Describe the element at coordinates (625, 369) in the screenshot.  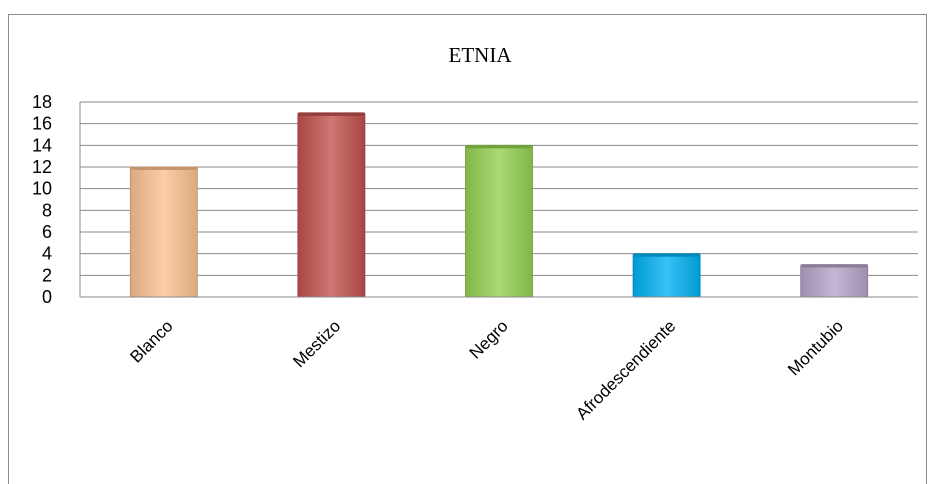
I see `x-tick-label: Afrodescendiente` at that location.